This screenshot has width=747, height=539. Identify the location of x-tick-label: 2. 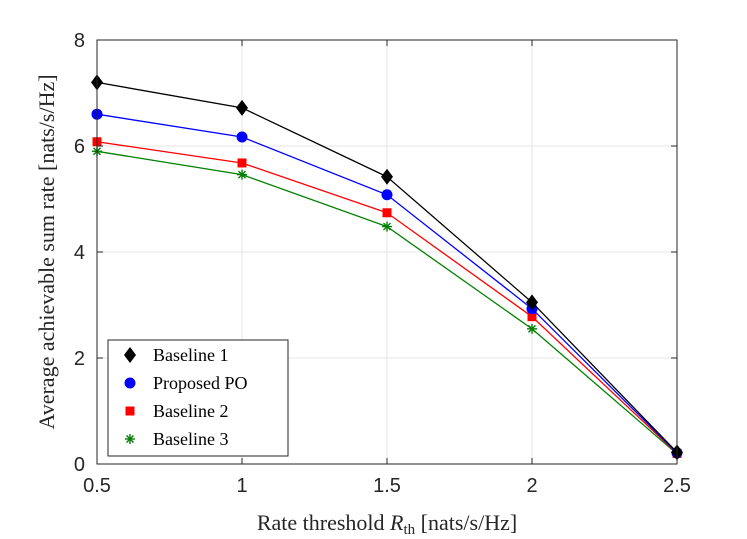
(531, 486).